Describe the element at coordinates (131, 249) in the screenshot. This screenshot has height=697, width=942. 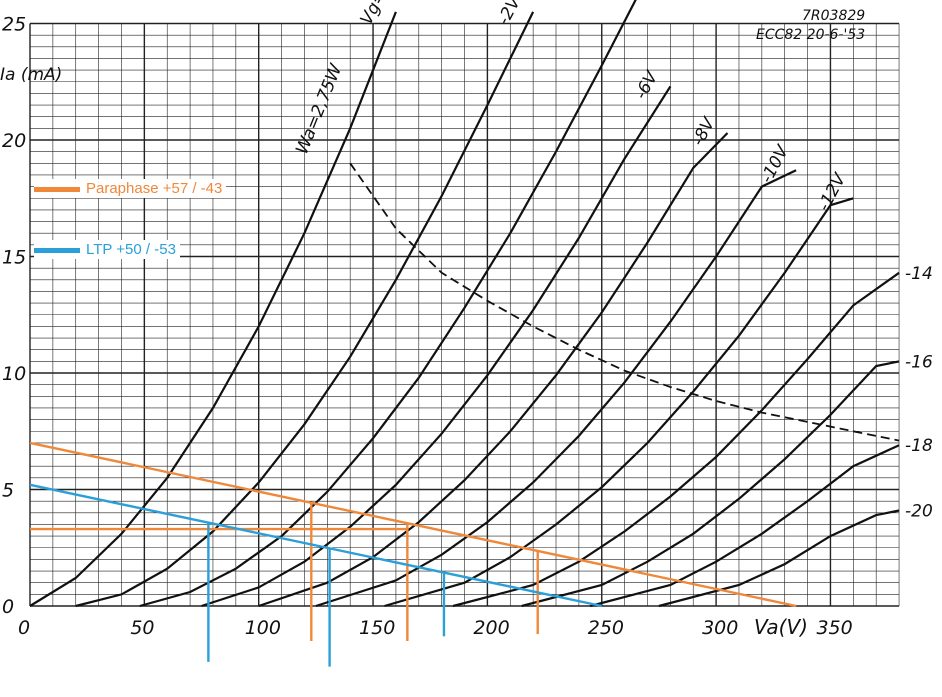
I see `legend-label: LTP +50 / -53` at that location.